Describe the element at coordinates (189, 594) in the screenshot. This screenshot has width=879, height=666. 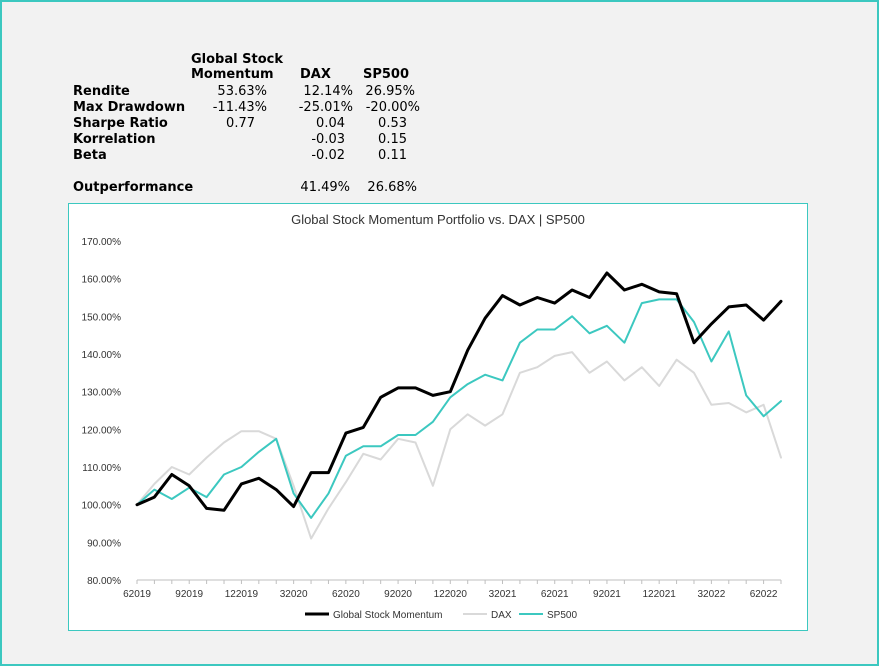
I see `x-tick-label: 92019` at that location.